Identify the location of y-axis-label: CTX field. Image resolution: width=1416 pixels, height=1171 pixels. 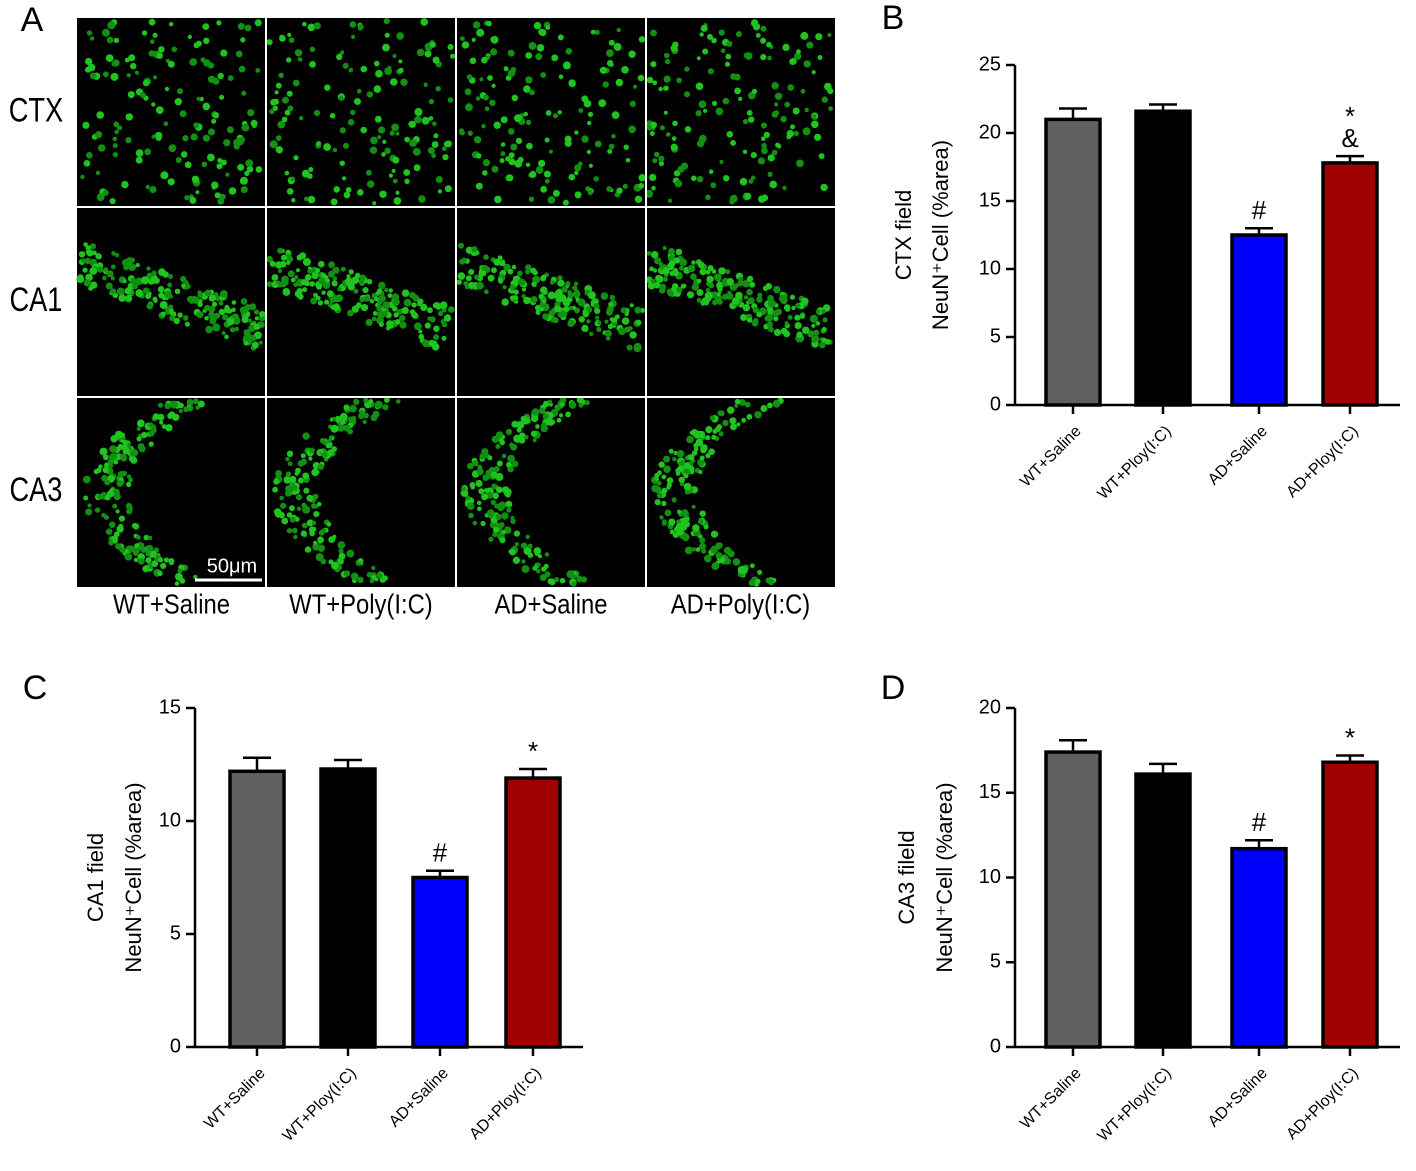
(903, 235).